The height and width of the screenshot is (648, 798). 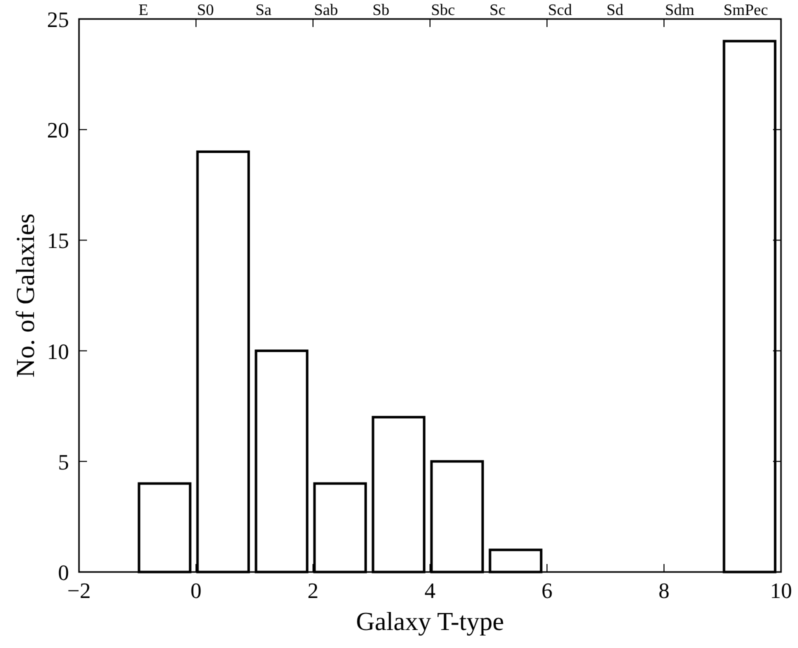 I want to click on x-tick-label: 2, so click(x=313, y=590).